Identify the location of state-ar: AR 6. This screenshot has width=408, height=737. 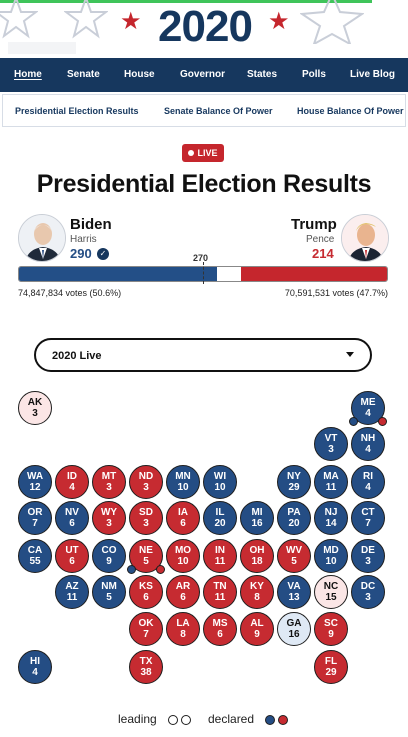
(183, 592).